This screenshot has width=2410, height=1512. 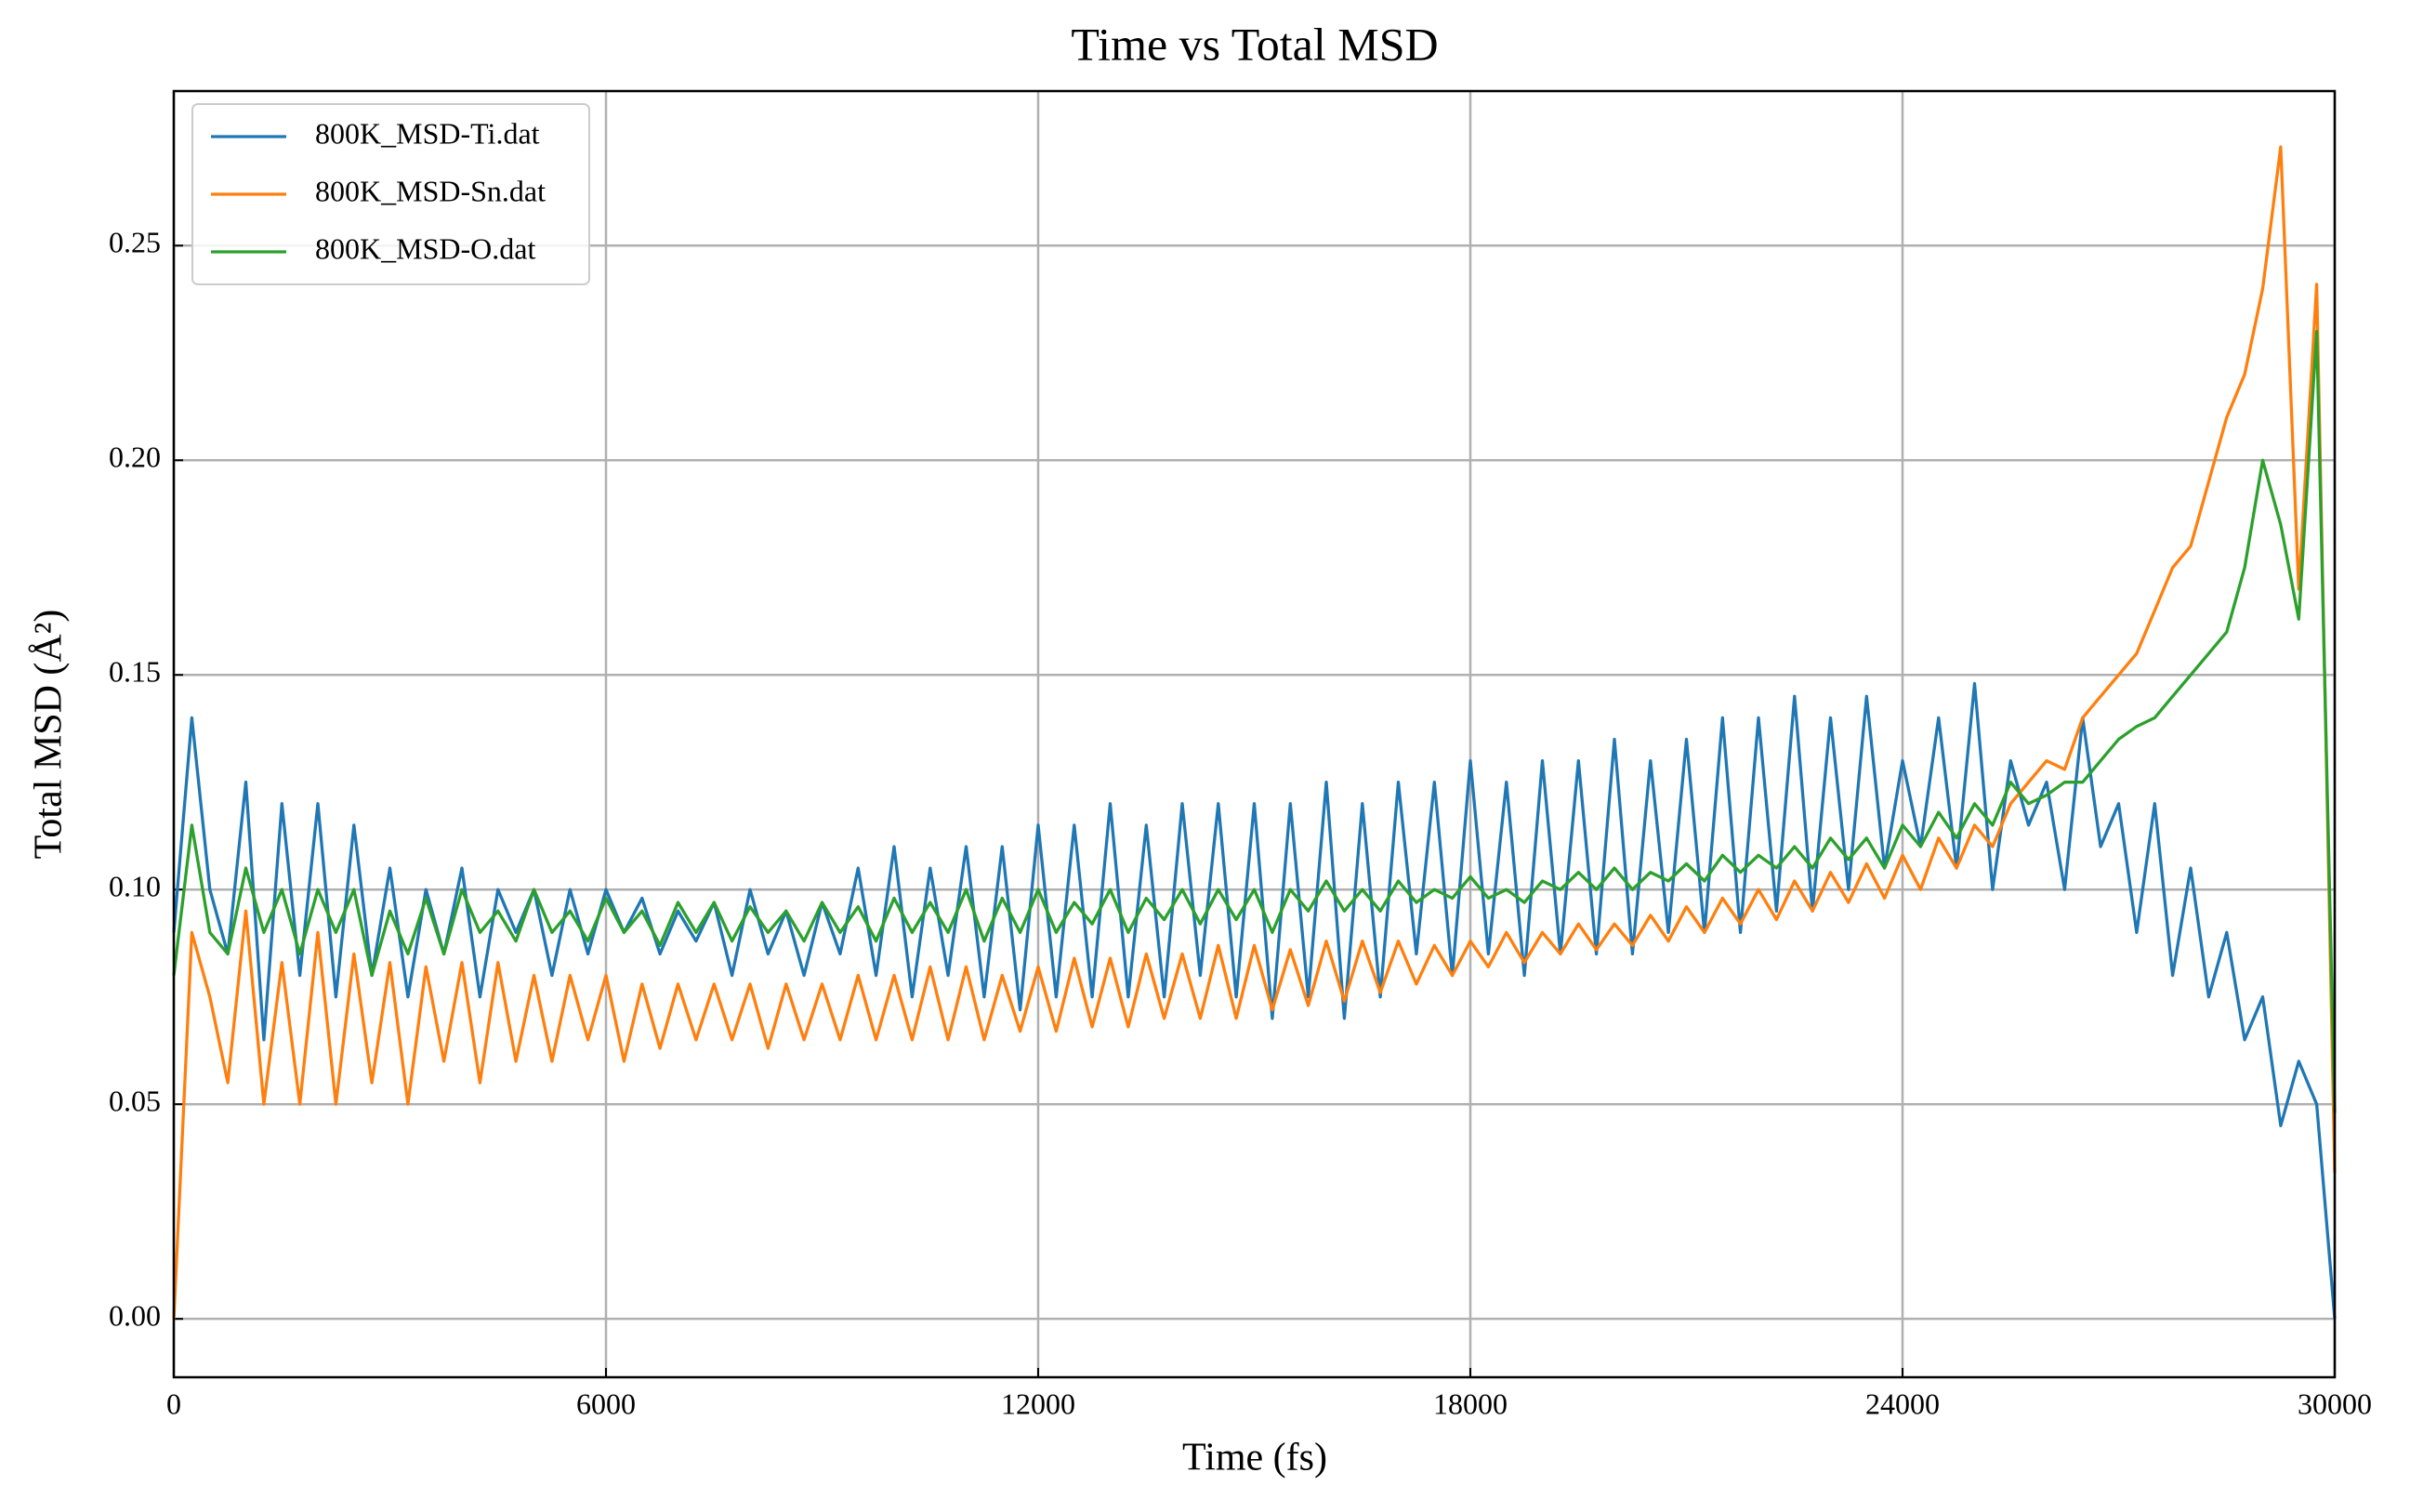 What do you see at coordinates (1902, 1403) in the screenshot?
I see `x-tick-label: 24000` at bounding box center [1902, 1403].